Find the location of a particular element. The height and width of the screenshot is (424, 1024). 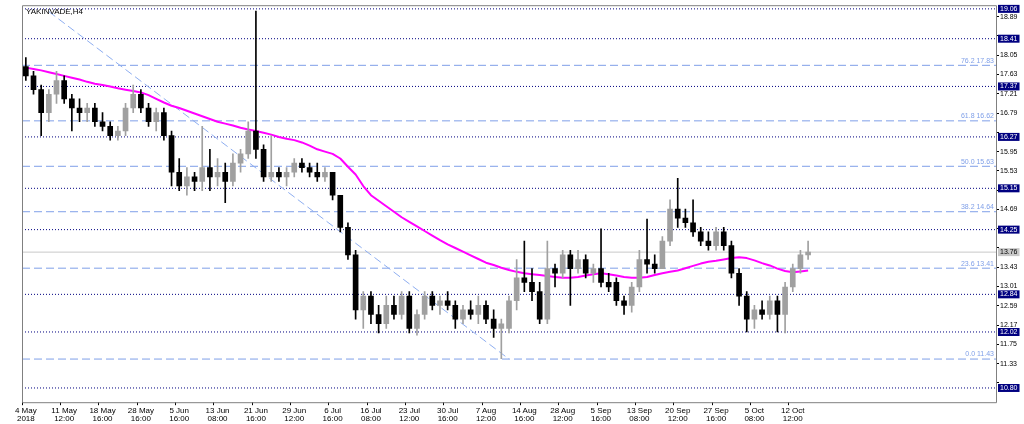

x-tick-label: 21 Jun 16:00 is located at coordinates (255, 414).